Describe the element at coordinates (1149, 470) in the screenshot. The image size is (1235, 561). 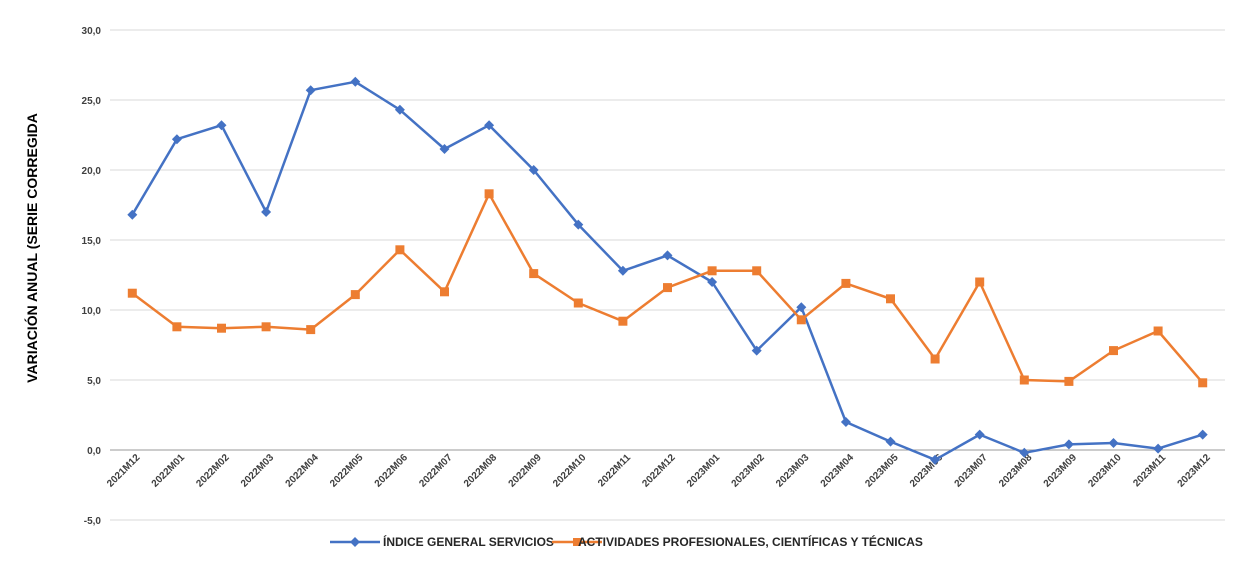
I see `x-tick-label: 2023M11` at that location.